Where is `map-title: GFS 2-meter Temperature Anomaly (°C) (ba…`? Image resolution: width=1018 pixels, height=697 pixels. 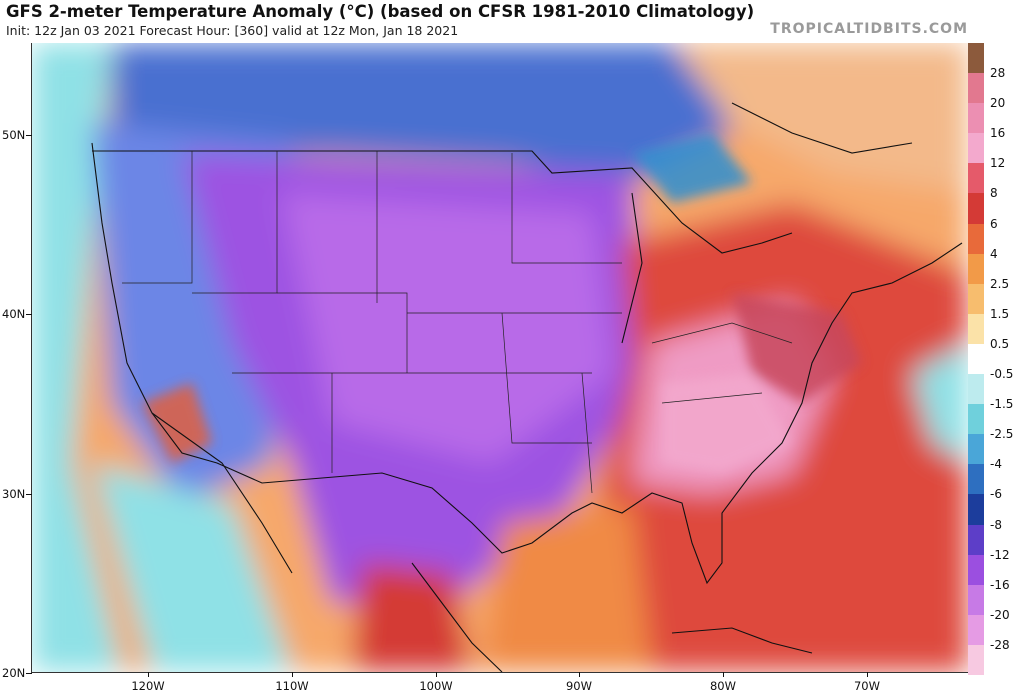 map-title: GFS 2-meter Temperature Anomaly (°C) (ba… is located at coordinates (380, 11).